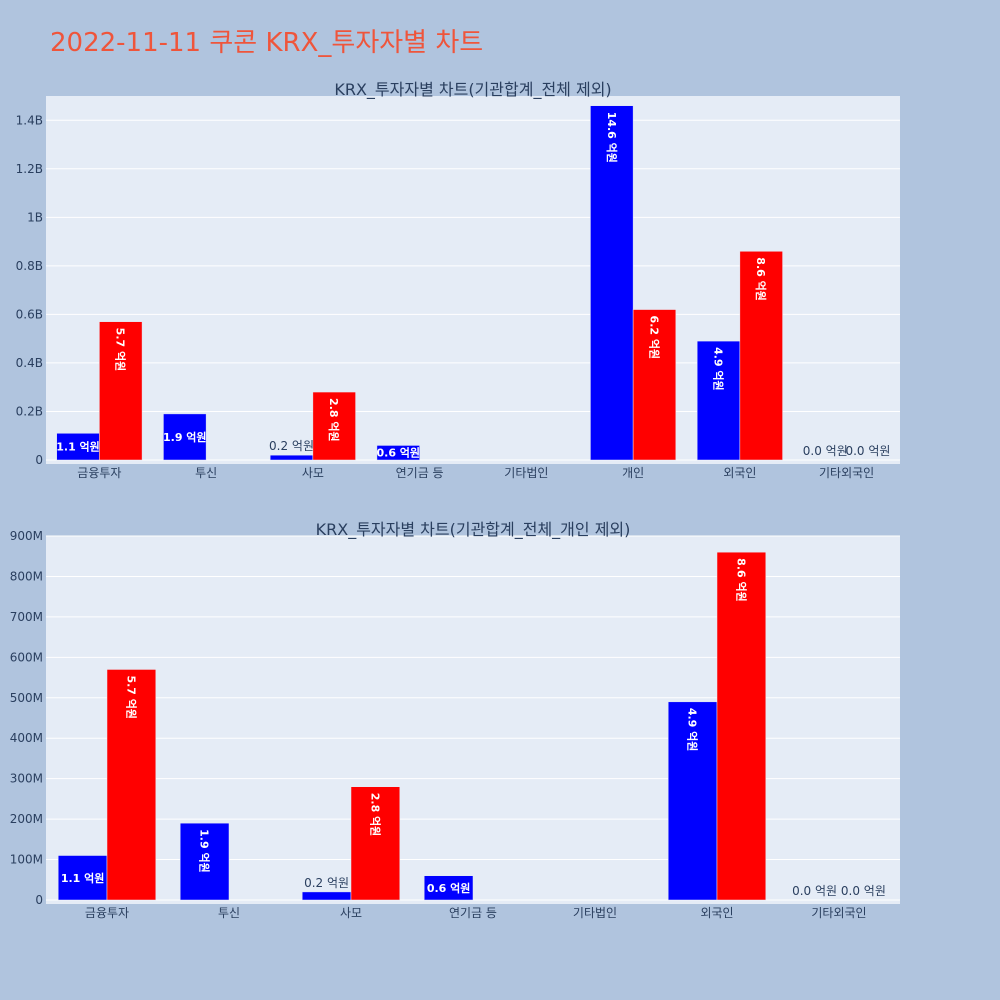  I want to click on x-tick-label: 개인, so click(633, 473).